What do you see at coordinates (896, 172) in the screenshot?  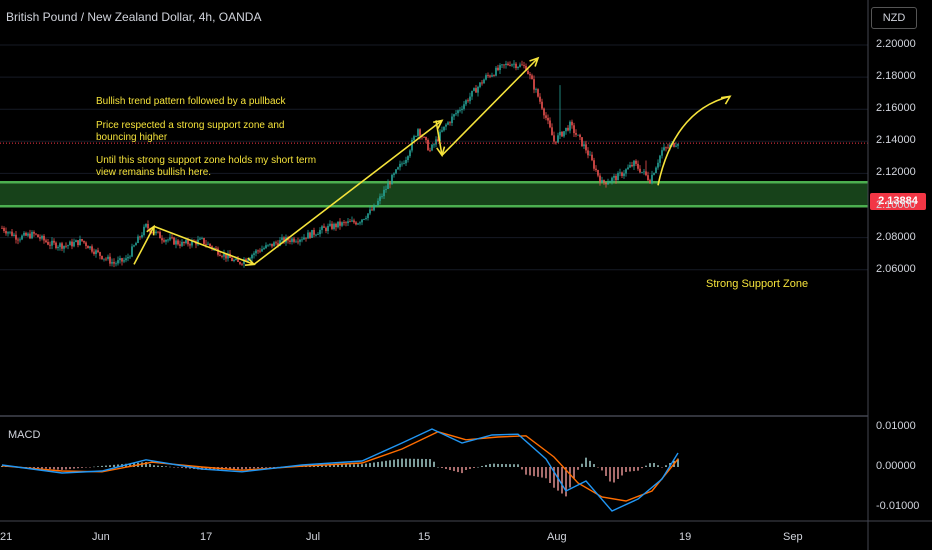 I see `price-tick-label: 2.12000` at bounding box center [896, 172].